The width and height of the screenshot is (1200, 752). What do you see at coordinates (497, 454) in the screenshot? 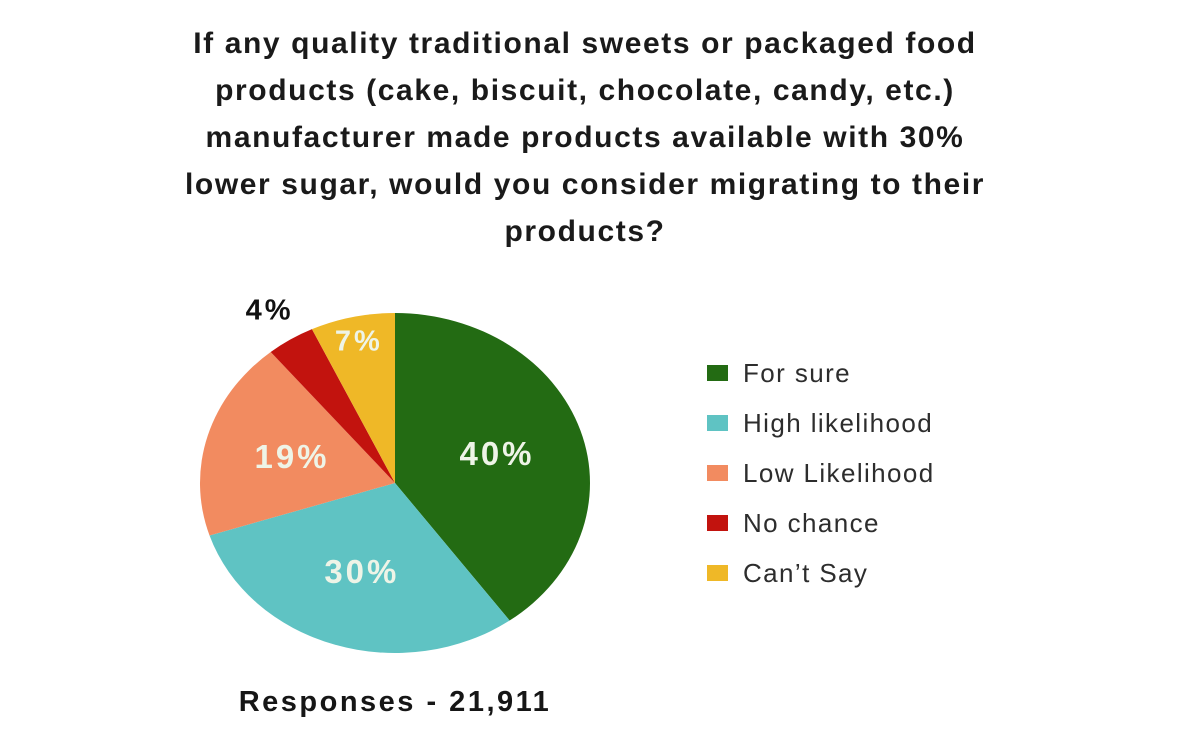
I see `pie-slice-label: 40%` at bounding box center [497, 454].